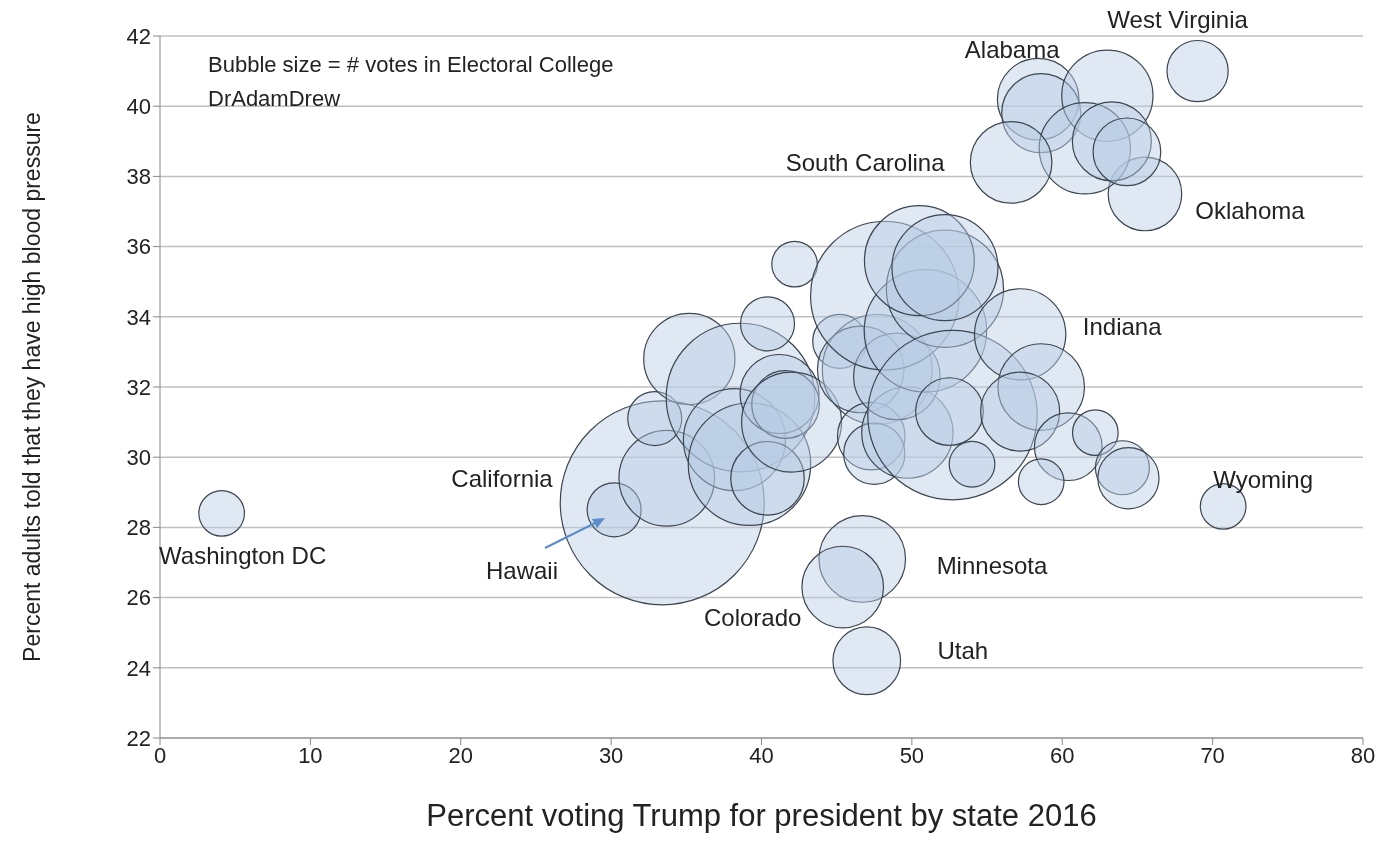  What do you see at coordinates (522, 570) in the screenshot?
I see `annotation: Hawaii` at bounding box center [522, 570].